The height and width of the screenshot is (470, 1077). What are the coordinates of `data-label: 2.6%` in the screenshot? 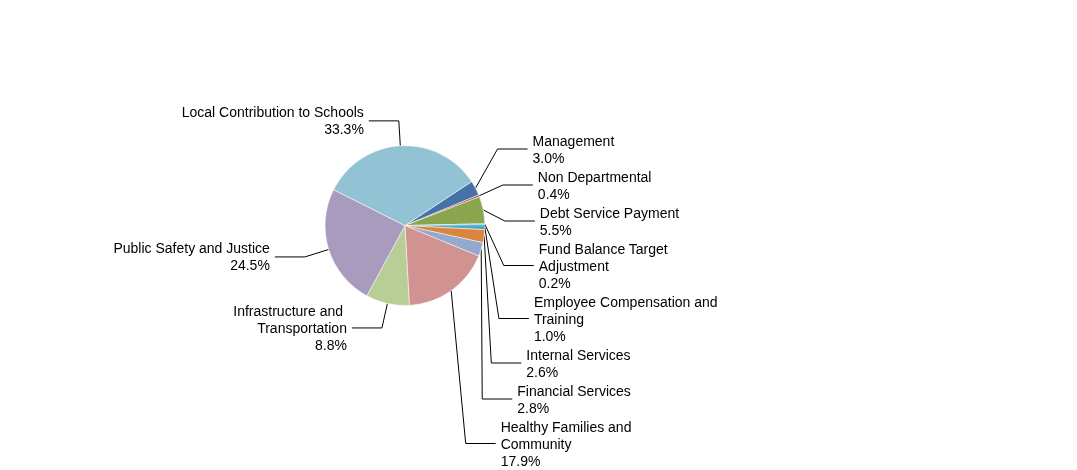 It's located at (542, 371).